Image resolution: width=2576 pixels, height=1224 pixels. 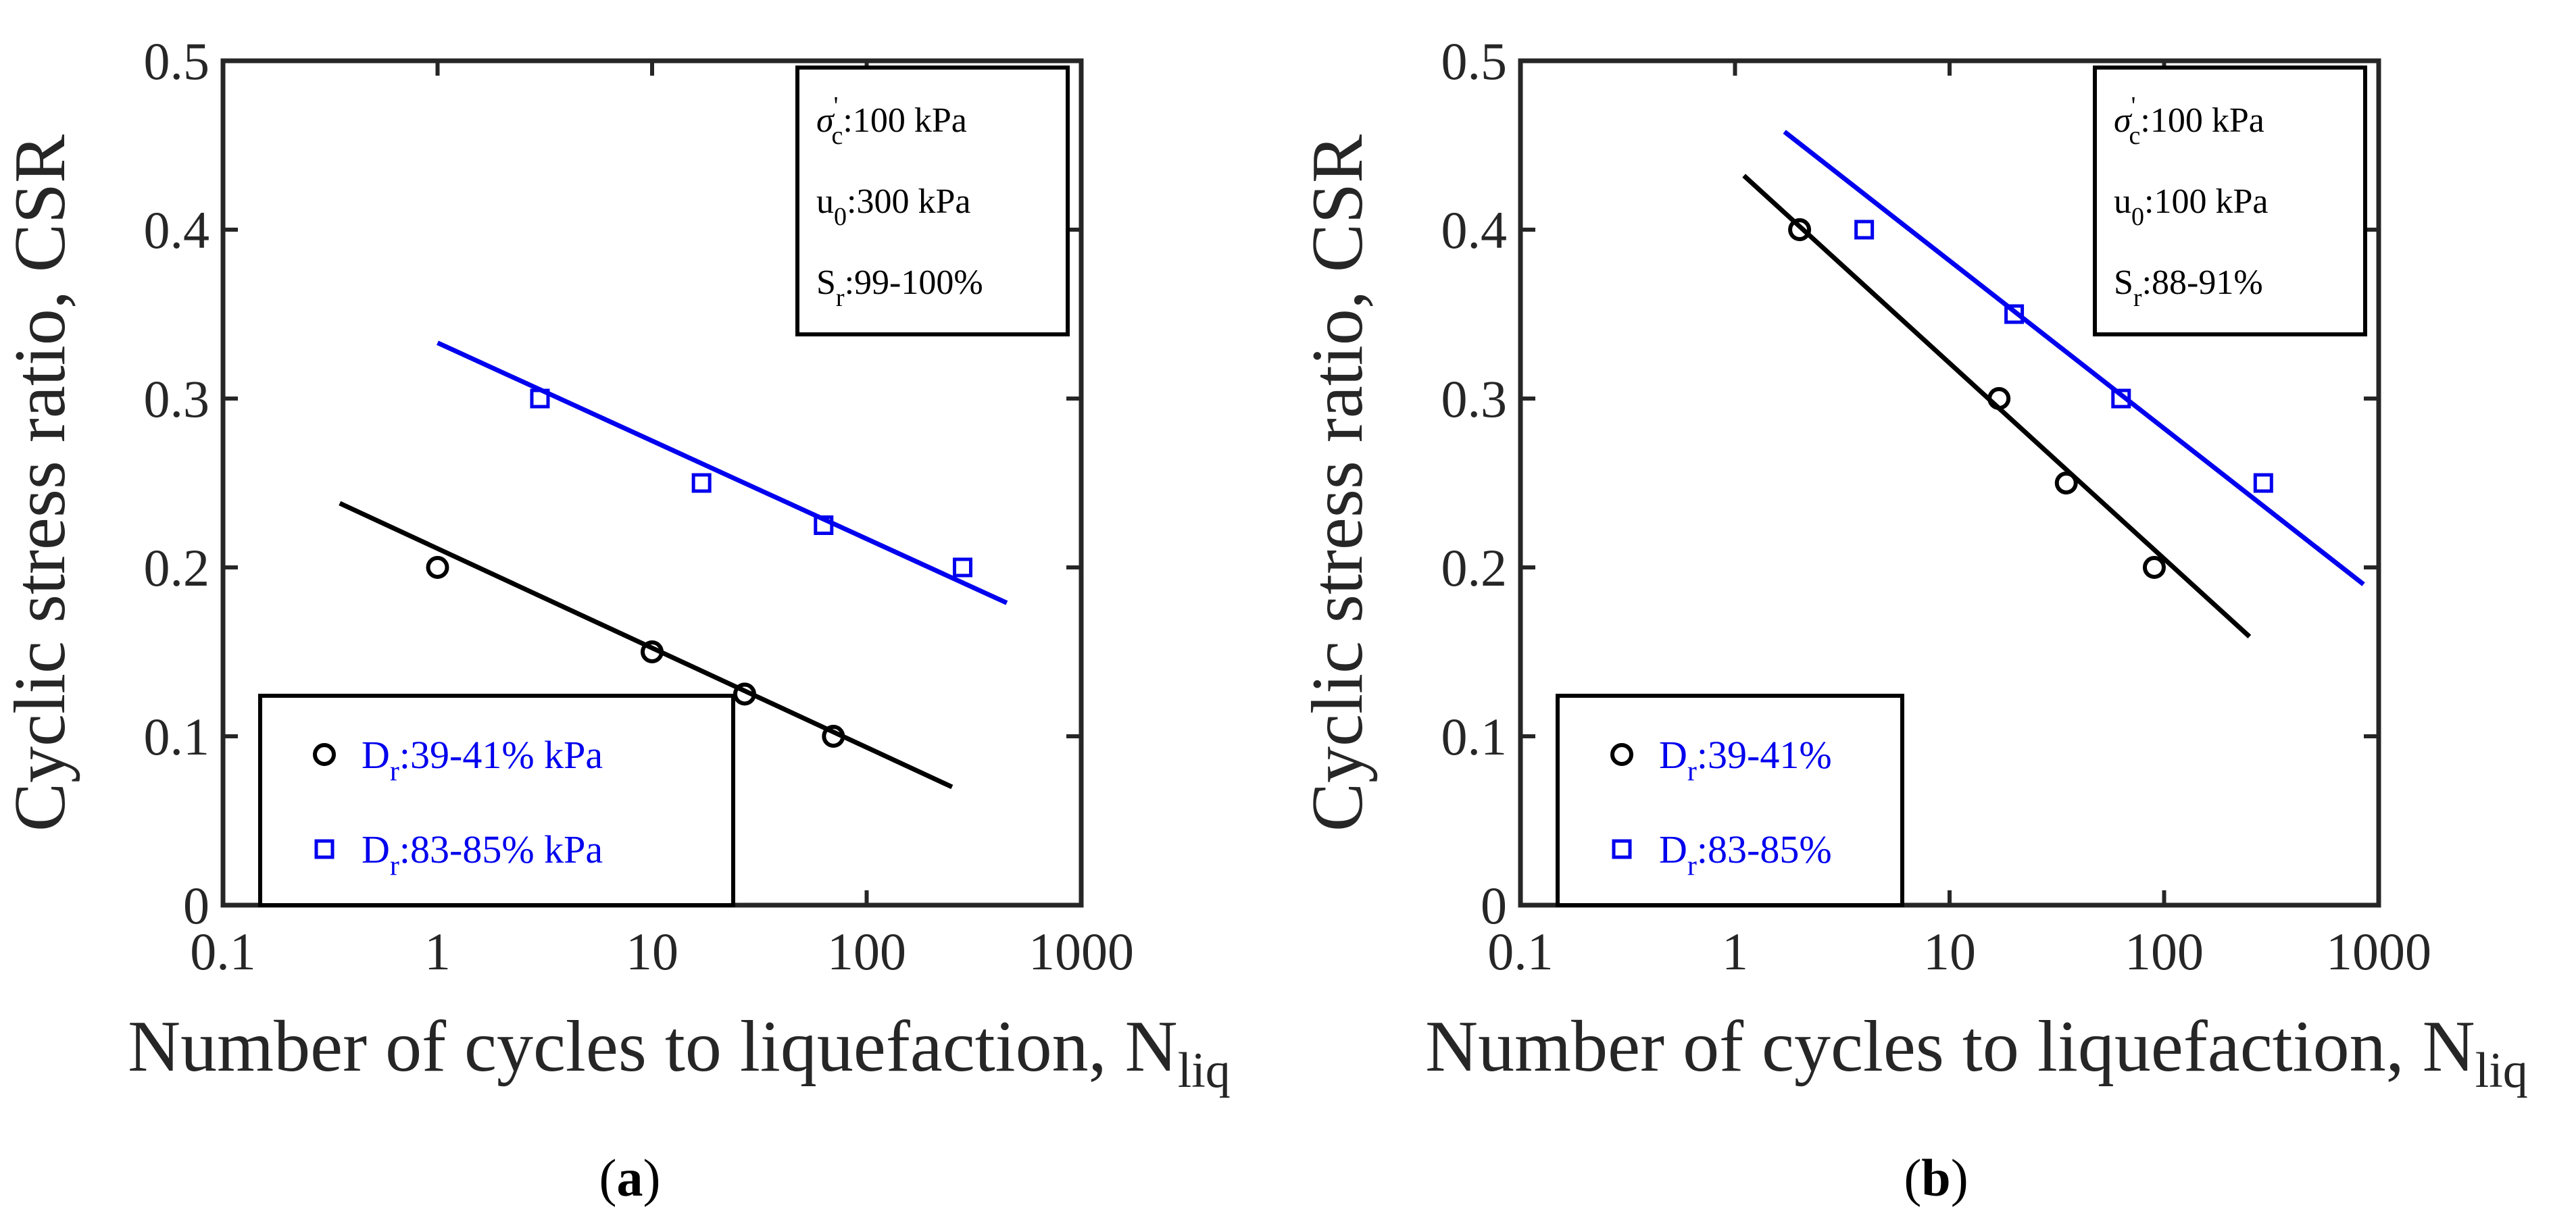 I want to click on info-row: σ' c:100 kPa, so click(x=891, y=121).